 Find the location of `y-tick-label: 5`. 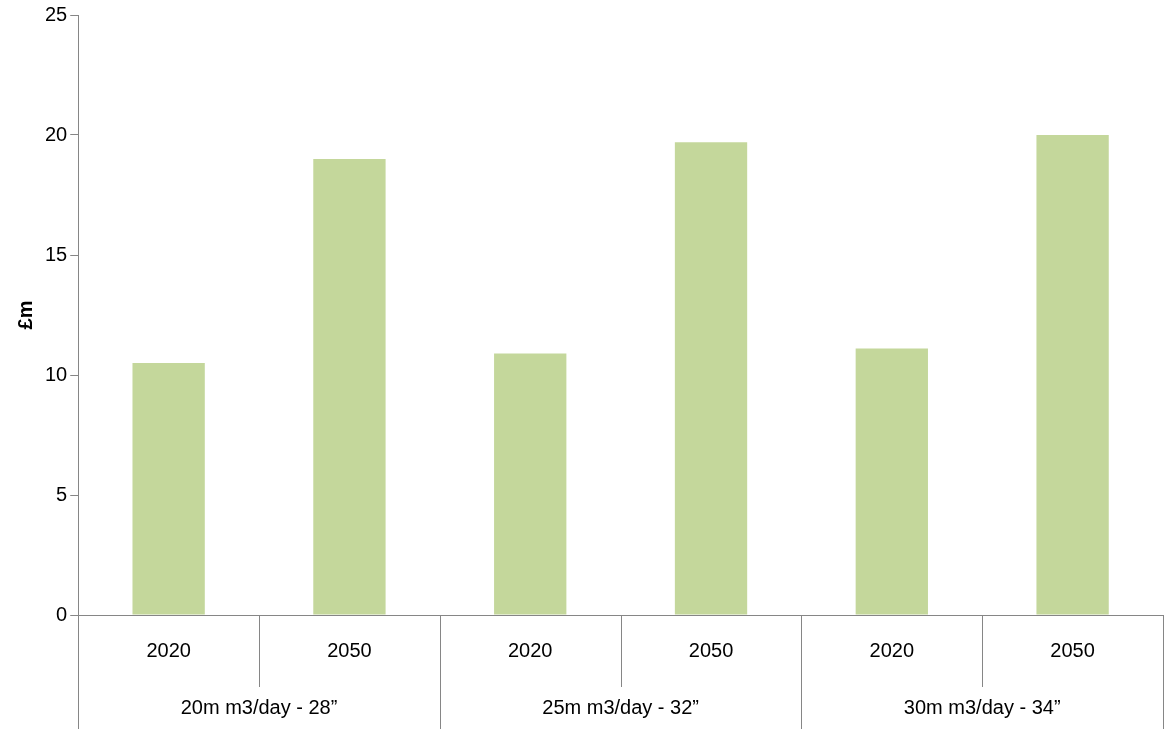

y-tick-label: 5 is located at coordinates (62, 493).